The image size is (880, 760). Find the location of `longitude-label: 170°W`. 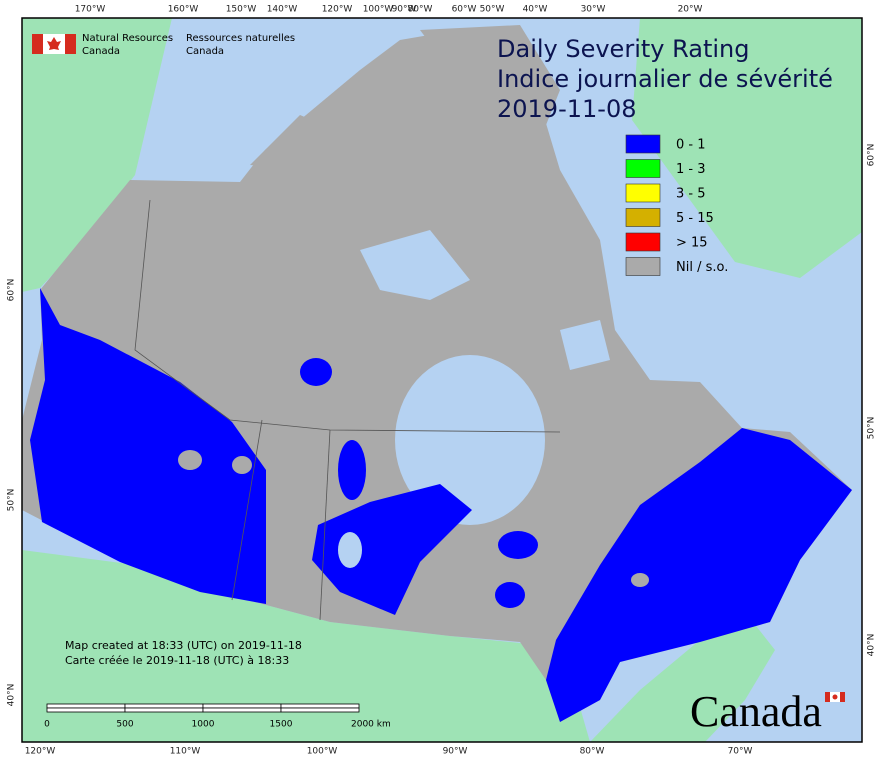

longitude-label: 170°W is located at coordinates (90, 10).